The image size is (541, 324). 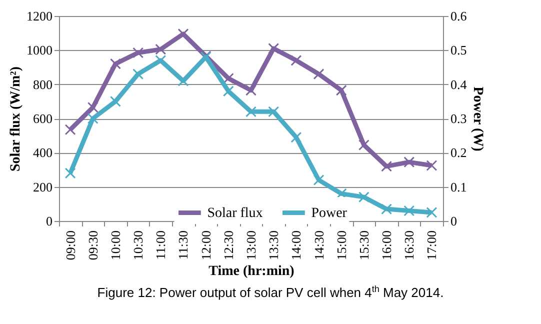 What do you see at coordinates (70, 245) in the screenshot?
I see `x-tick-label: 09:00` at bounding box center [70, 245].